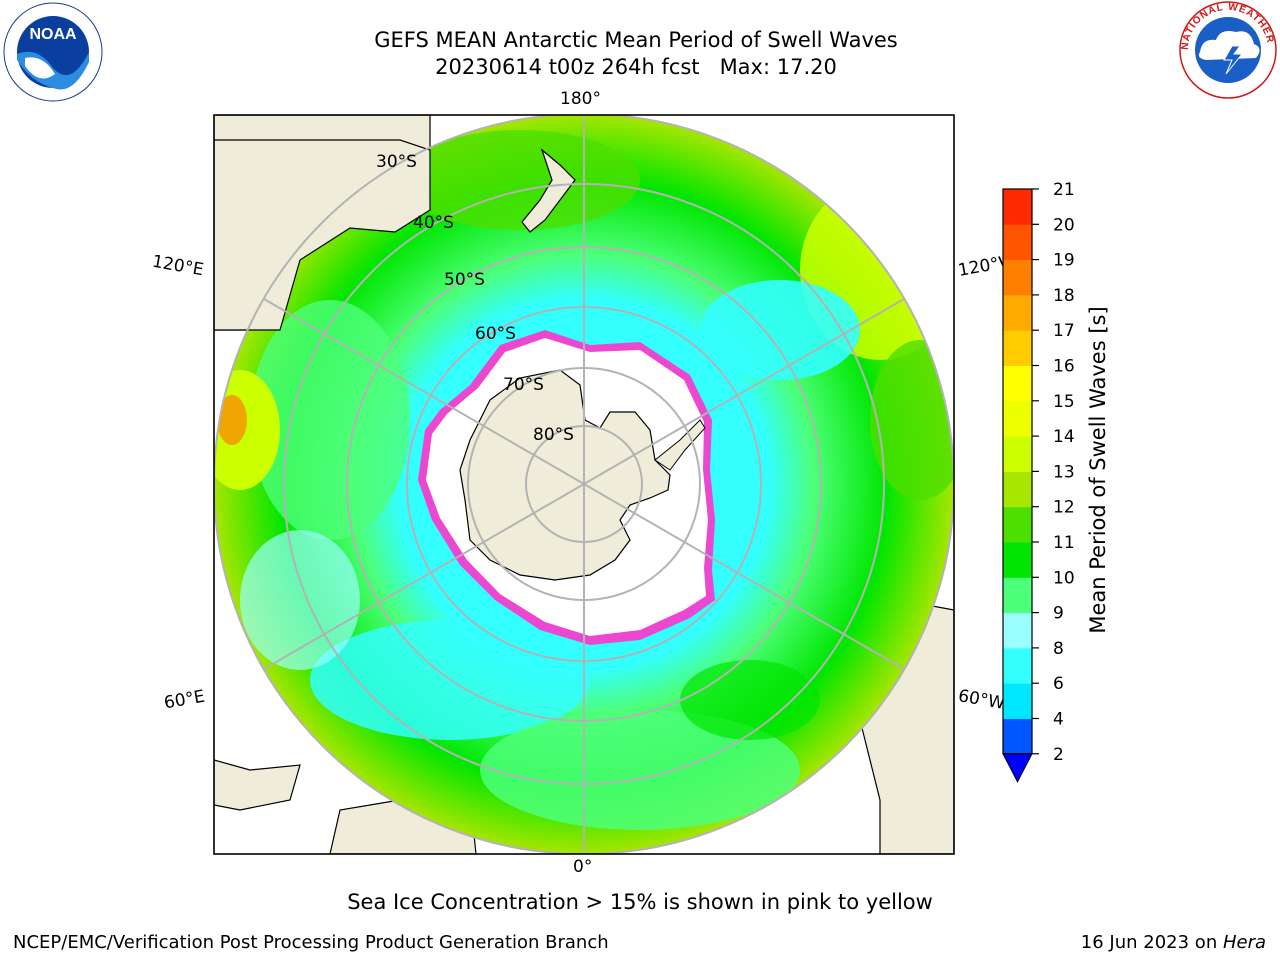  I want to click on footer-host: Hera, so click(1244, 942).